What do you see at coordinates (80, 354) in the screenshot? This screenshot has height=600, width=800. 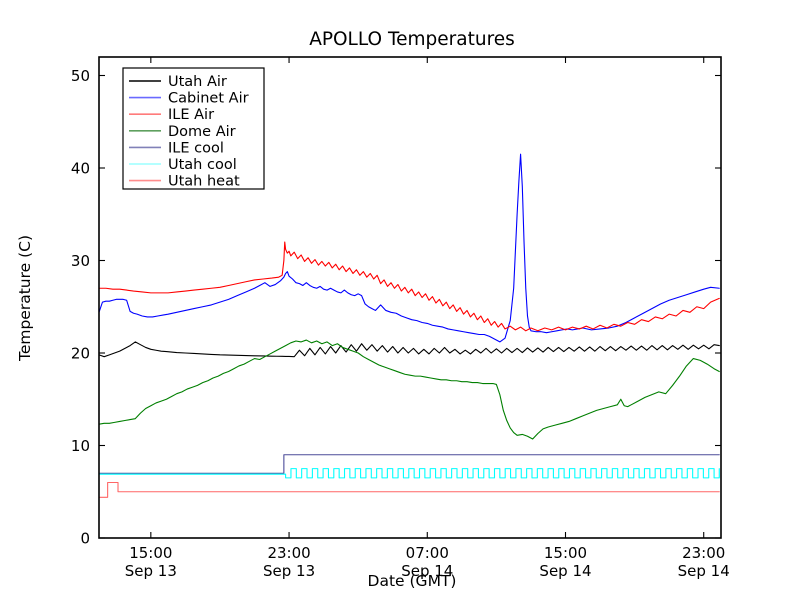 I see `y-tick-label: 20` at bounding box center [80, 354].